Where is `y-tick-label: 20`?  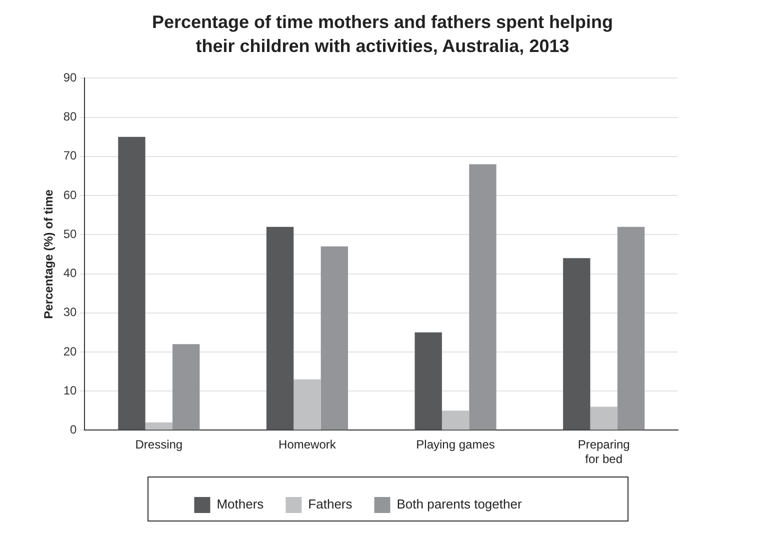
y-tick-label: 20 is located at coordinates (70, 351).